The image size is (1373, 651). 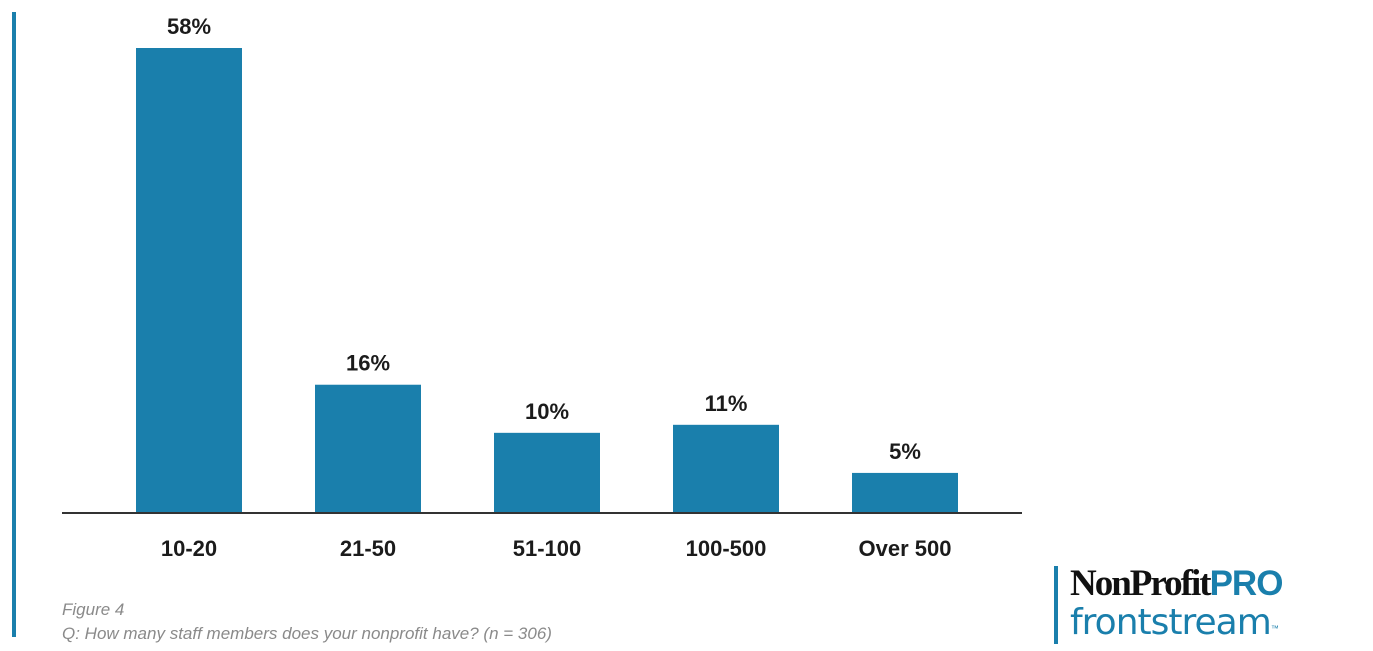 What do you see at coordinates (726, 403) in the screenshot?
I see `value-label: 11%` at bounding box center [726, 403].